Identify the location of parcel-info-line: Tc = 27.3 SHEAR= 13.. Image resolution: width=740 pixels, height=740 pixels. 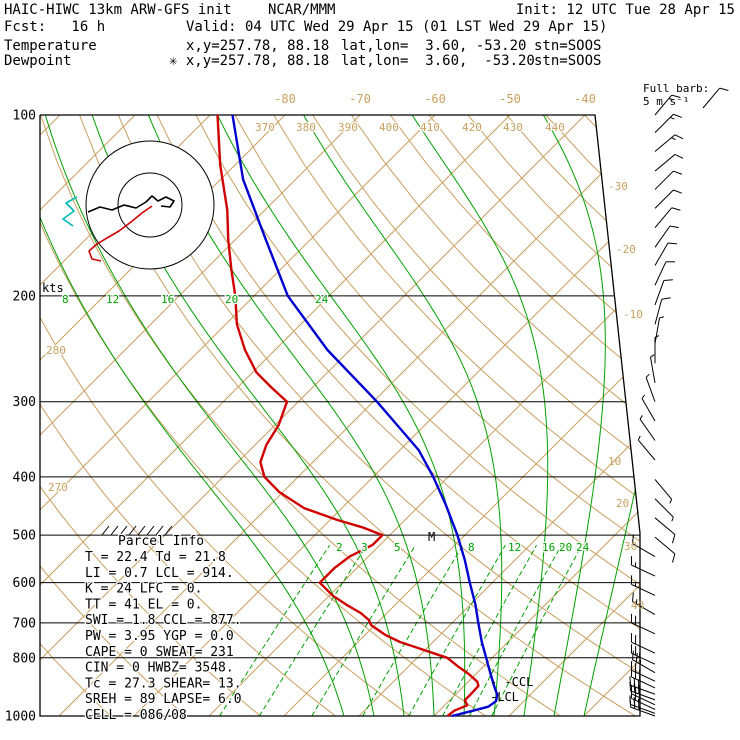
(163, 683).